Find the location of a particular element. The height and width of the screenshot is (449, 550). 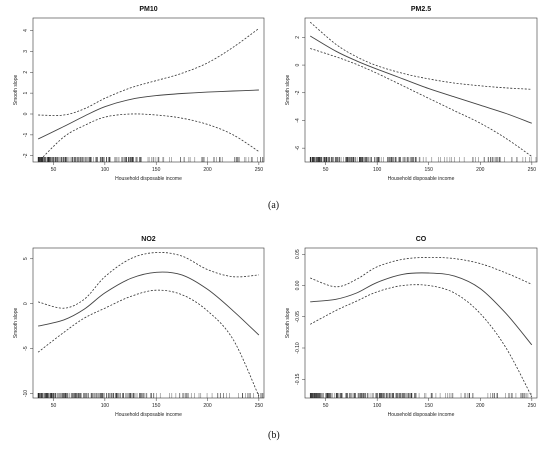

chart-title: PM2.5 is located at coordinates (421, 9).